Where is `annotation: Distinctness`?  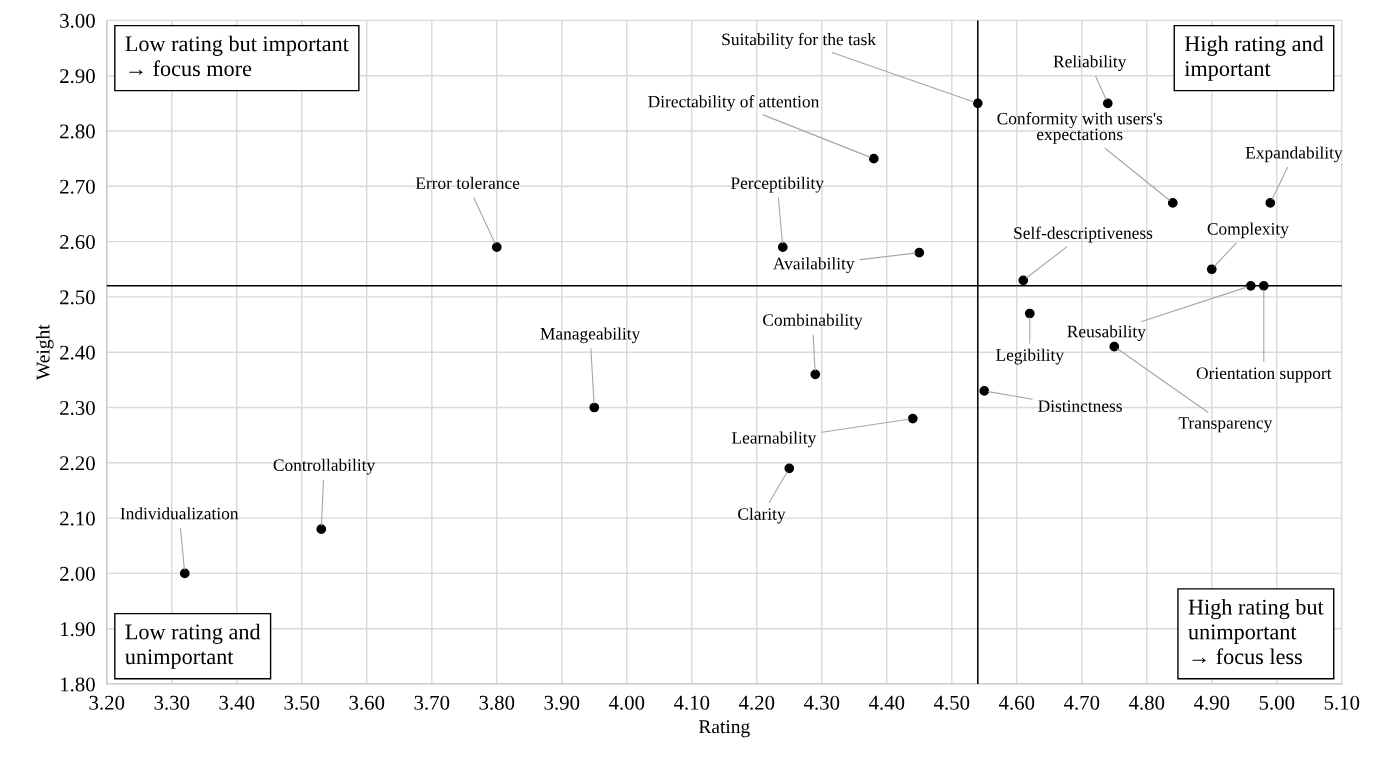
annotation: Distinctness is located at coordinates (1080, 406).